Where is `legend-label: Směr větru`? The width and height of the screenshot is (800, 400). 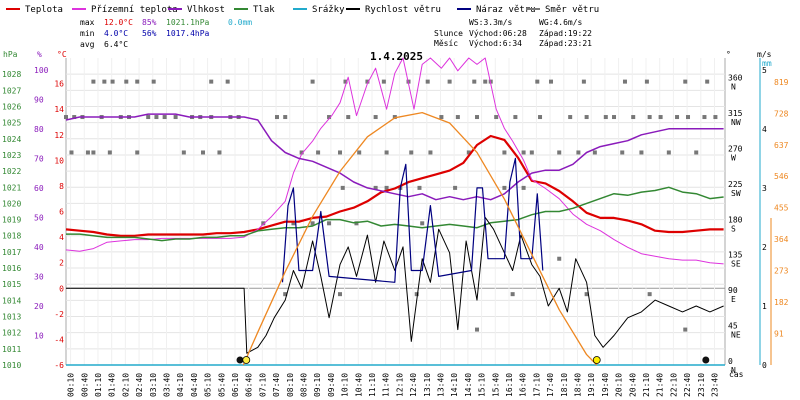
legend-label: Směr větru is located at coordinates (572, 10).